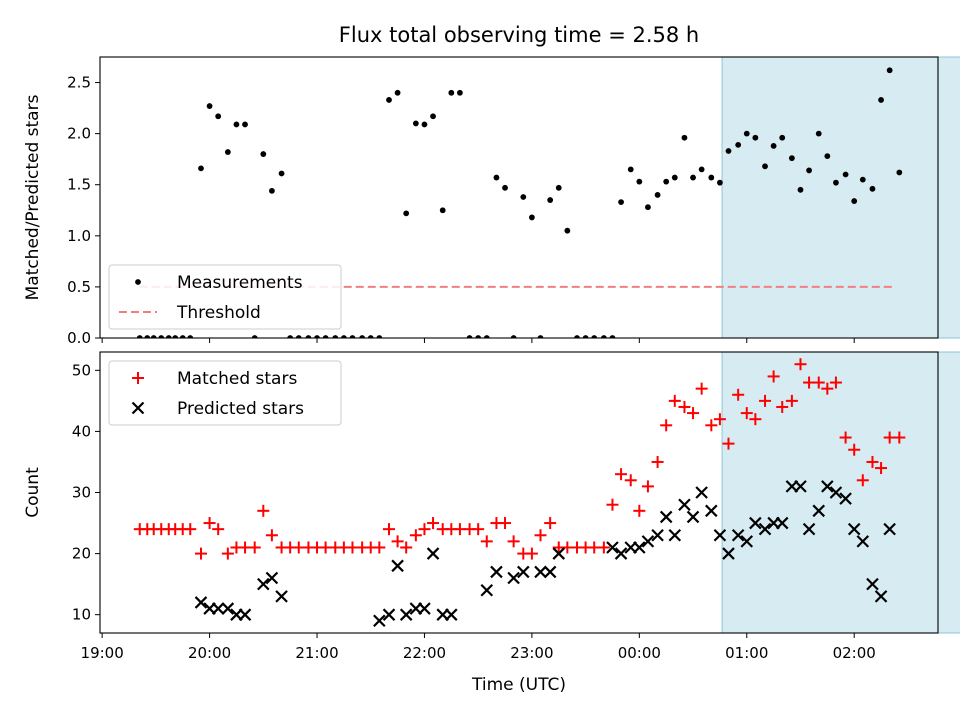 This screenshot has height=720, width=960. Describe the element at coordinates (81, 493) in the screenshot. I see `y-tick-label: 30` at that location.